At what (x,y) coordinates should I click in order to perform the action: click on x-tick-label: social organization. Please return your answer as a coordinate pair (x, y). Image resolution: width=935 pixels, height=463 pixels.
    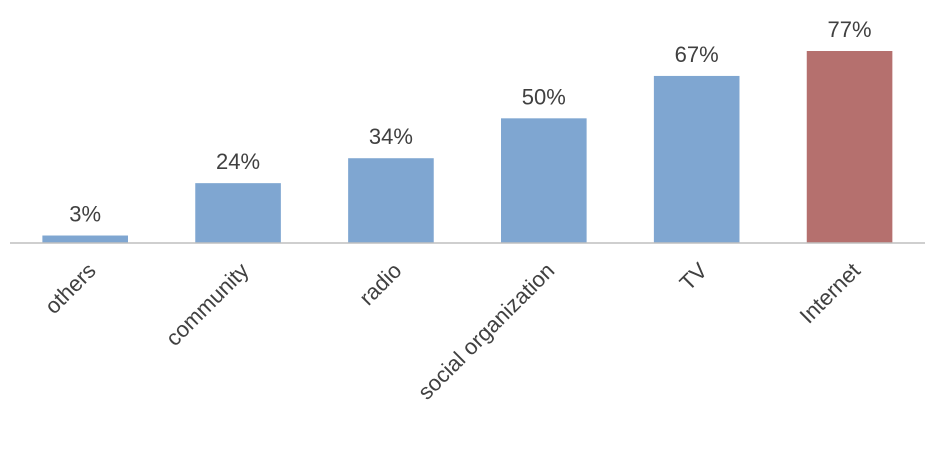
    Looking at the image, I should click on (486, 331).